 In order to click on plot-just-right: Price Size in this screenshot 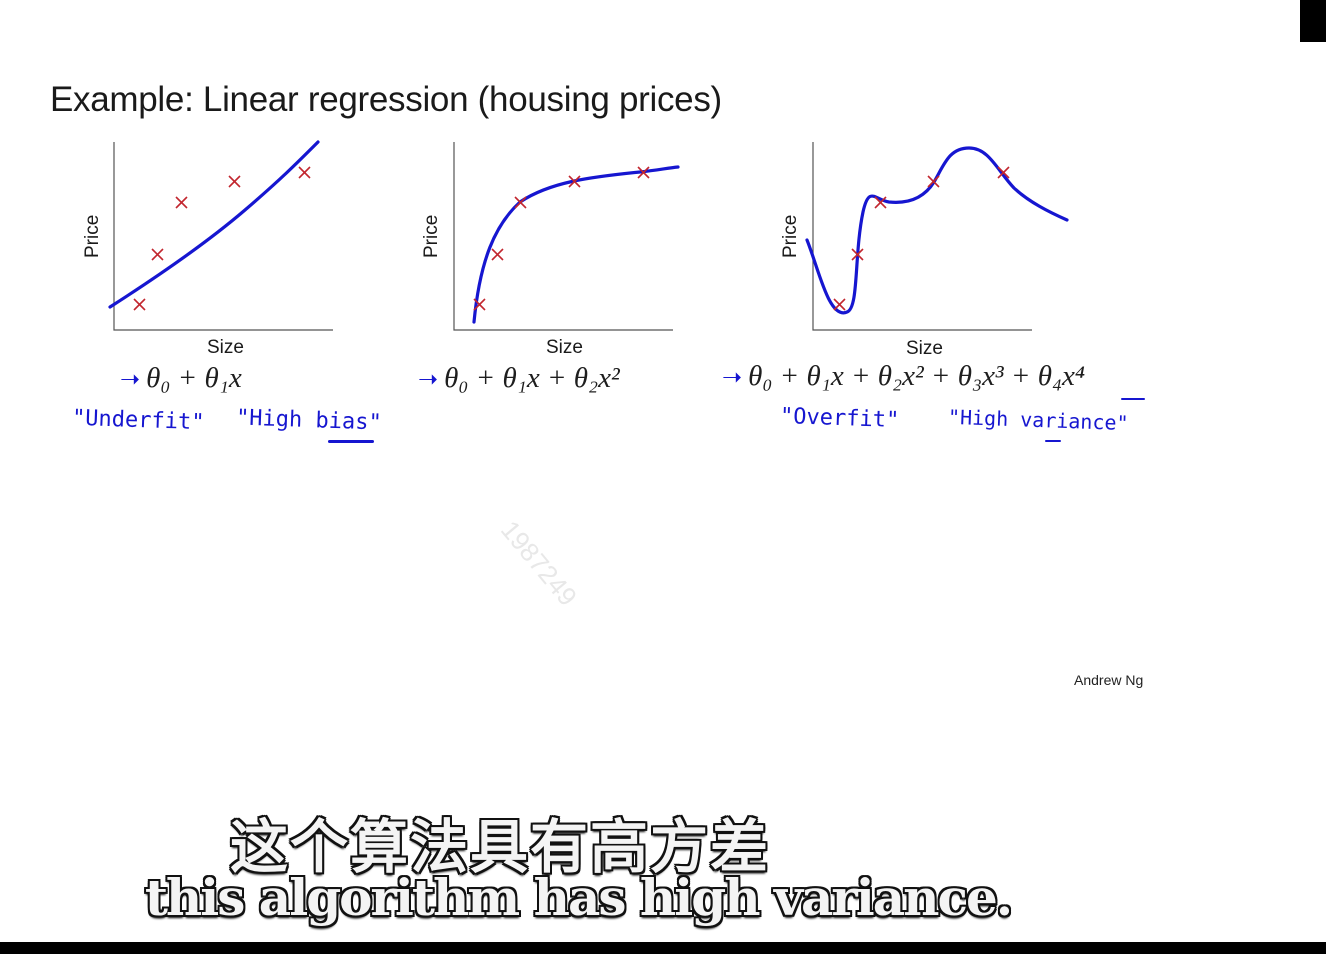, I will do `click(550, 250)`.